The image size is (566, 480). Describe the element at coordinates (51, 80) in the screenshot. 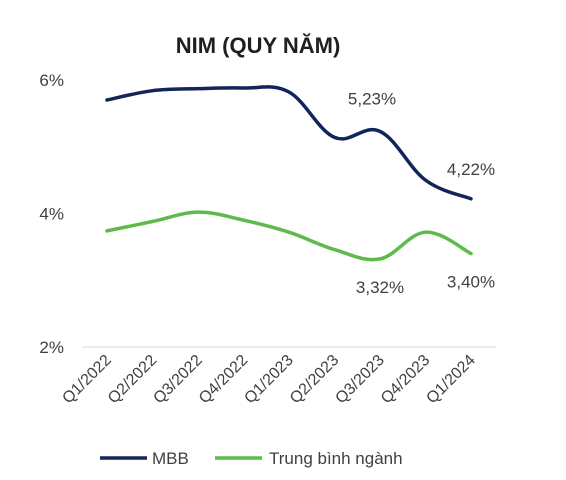

I see `y-tick-label: 6%` at that location.